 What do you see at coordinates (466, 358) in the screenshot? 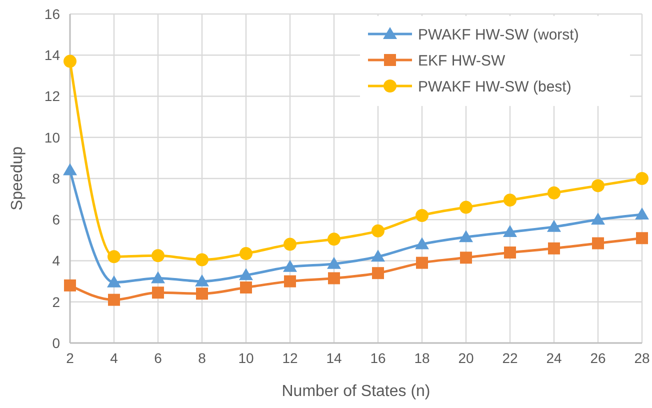
I see `x-tick-label: 20` at bounding box center [466, 358].